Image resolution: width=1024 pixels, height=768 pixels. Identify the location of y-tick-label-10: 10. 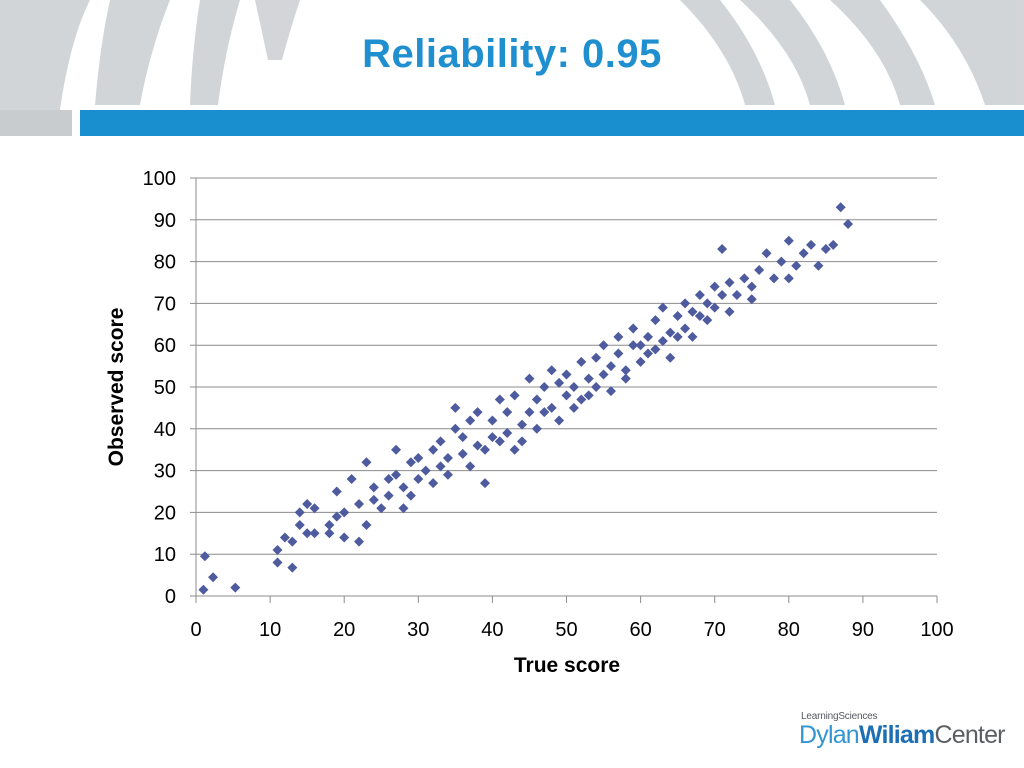
(165, 555).